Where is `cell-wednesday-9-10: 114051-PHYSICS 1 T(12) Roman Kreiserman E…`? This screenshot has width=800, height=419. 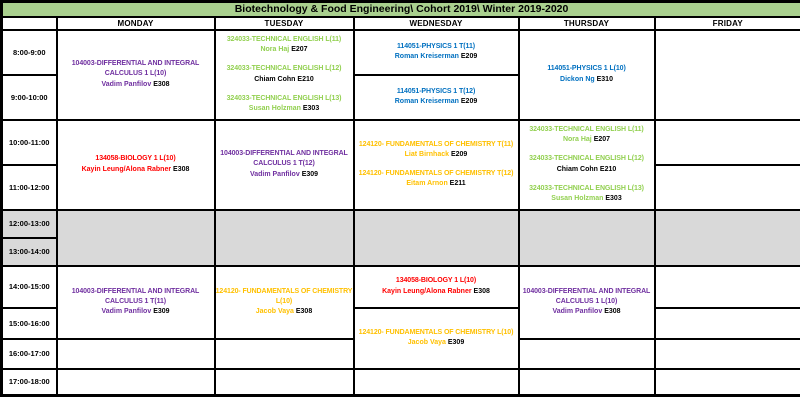 cell-wednesday-9-10: 114051-PHYSICS 1 T(12) Roman Kreiserman E… is located at coordinates (436, 97).